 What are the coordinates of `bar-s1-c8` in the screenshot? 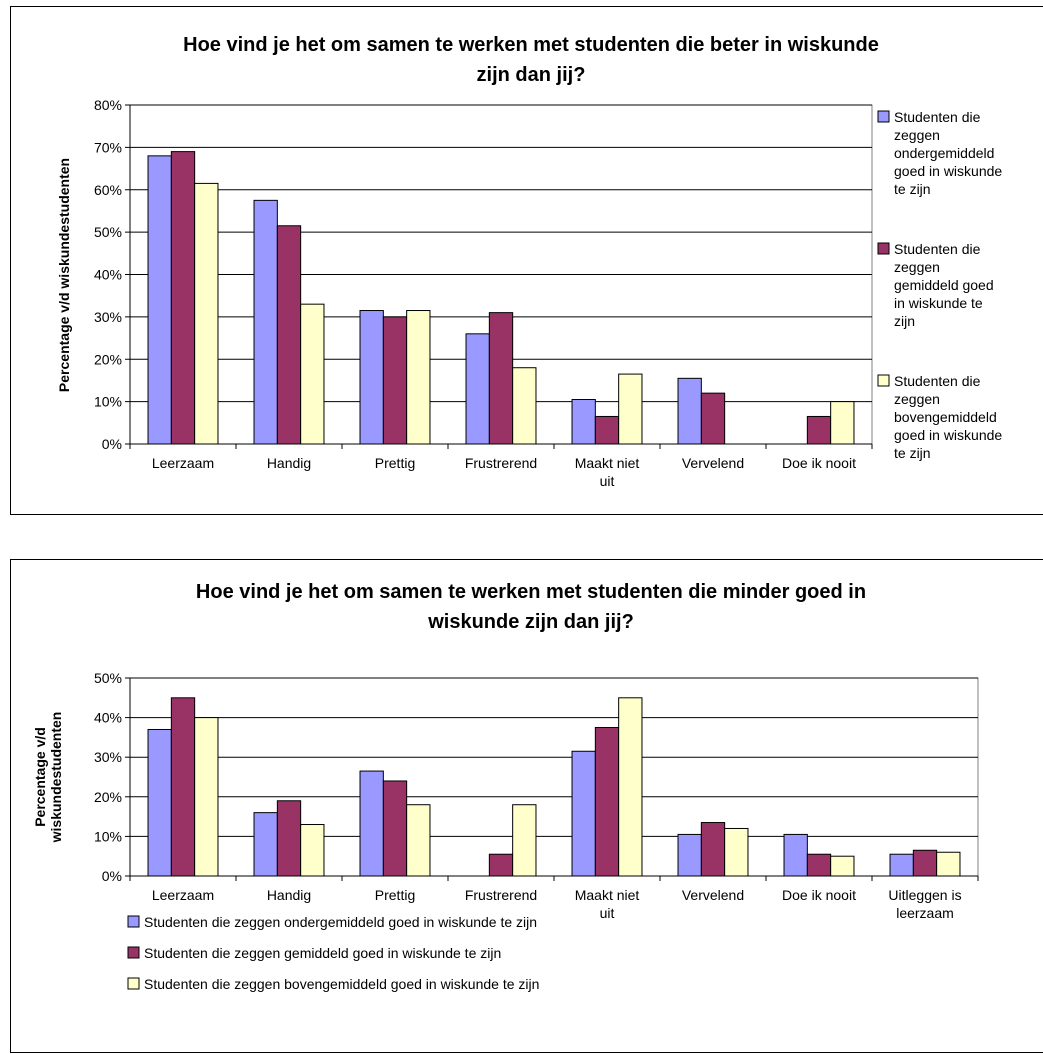 It's located at (901, 865).